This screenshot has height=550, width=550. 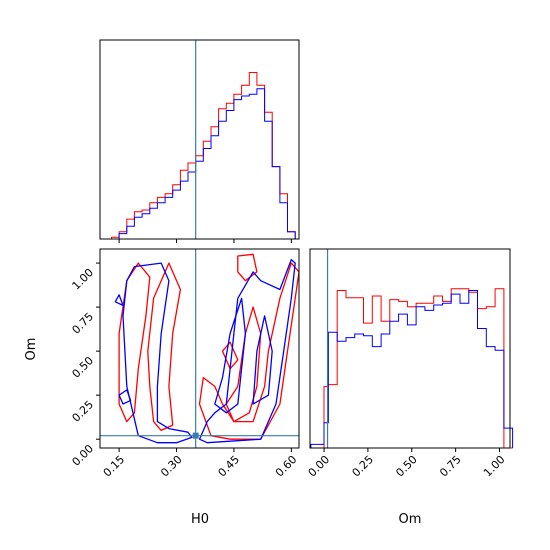 I want to click on contour-y-axis-label: Om, so click(x=31, y=349).